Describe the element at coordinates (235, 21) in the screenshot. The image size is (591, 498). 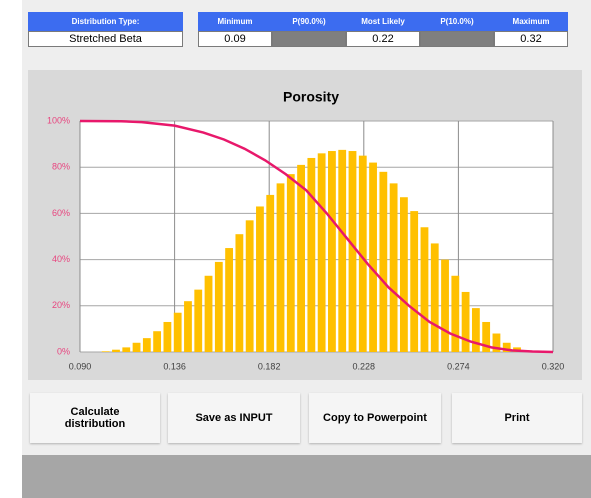
I see `column-header: Minimum` at that location.